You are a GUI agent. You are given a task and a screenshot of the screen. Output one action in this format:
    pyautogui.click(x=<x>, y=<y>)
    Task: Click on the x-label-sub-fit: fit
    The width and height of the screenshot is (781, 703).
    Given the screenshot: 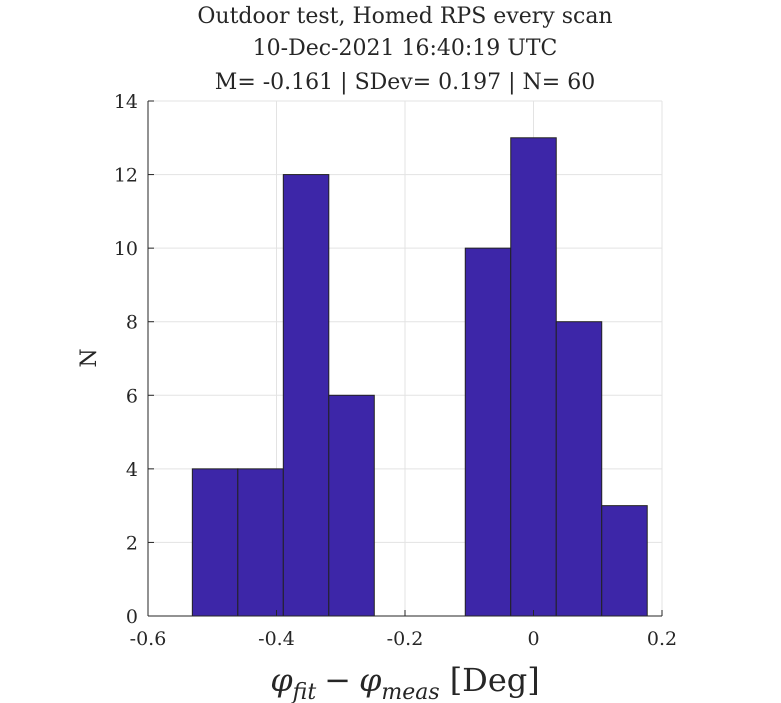 What is the action you would take?
    pyautogui.click(x=304, y=691)
    